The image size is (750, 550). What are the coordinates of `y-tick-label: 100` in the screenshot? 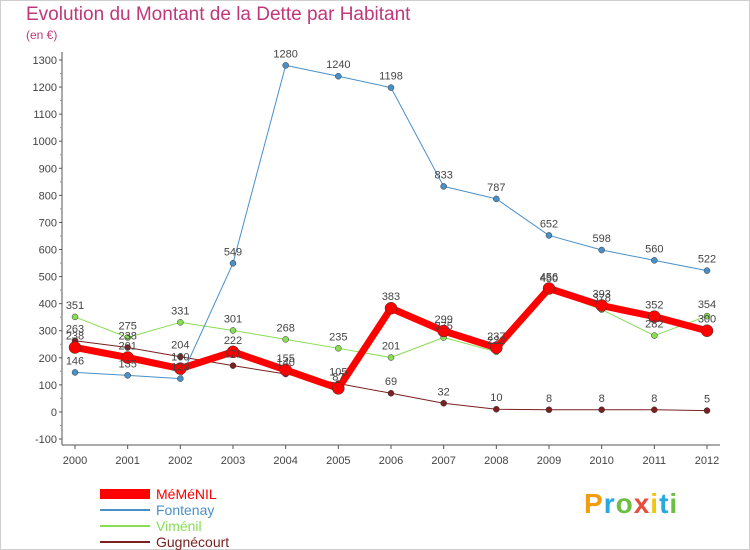 It's located at (48, 386).